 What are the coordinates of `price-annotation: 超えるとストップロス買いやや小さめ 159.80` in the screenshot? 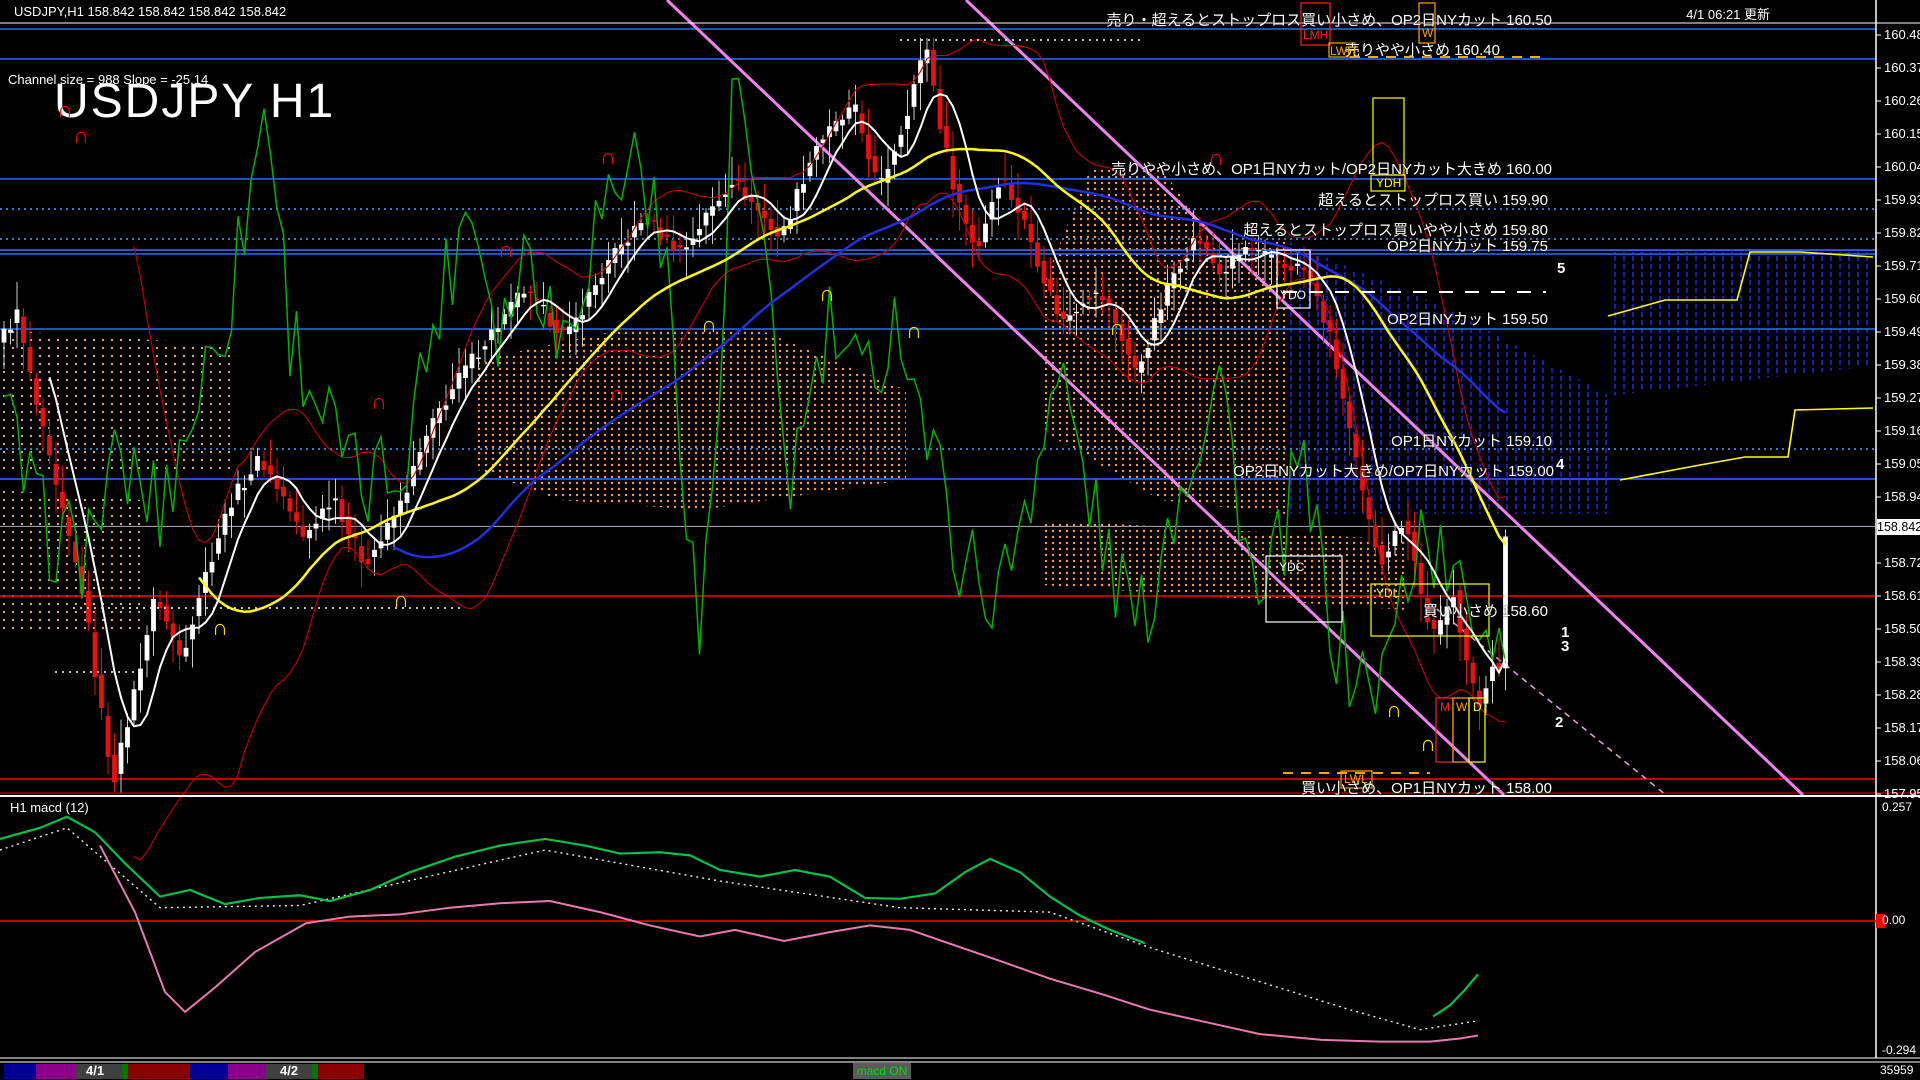 It's located at (1395, 230).